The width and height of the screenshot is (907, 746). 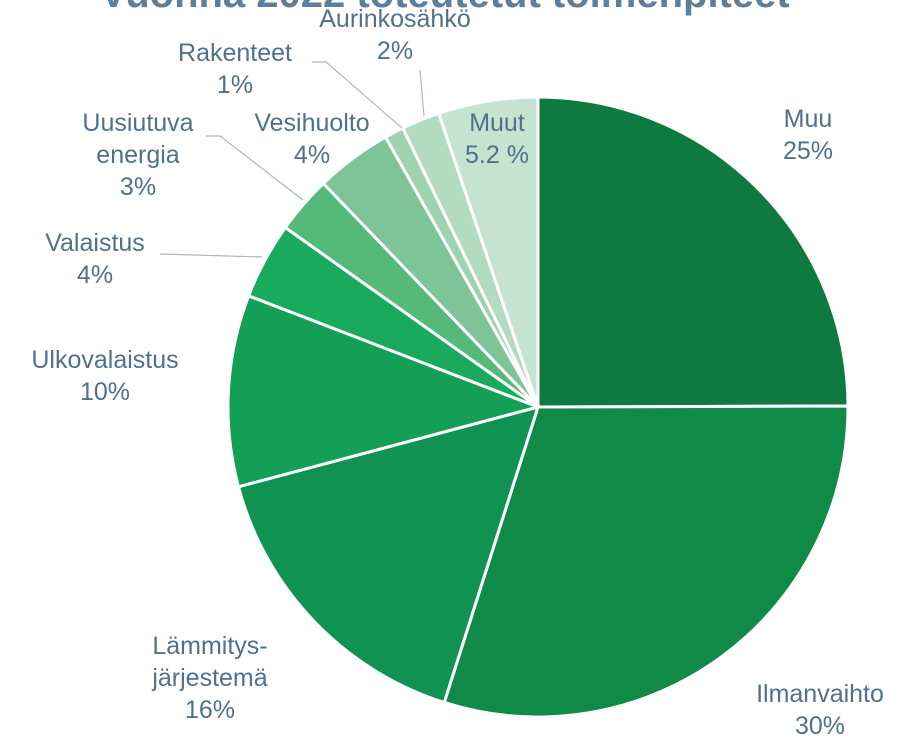 What do you see at coordinates (235, 53) in the screenshot?
I see `category-label: Rakenteet` at bounding box center [235, 53].